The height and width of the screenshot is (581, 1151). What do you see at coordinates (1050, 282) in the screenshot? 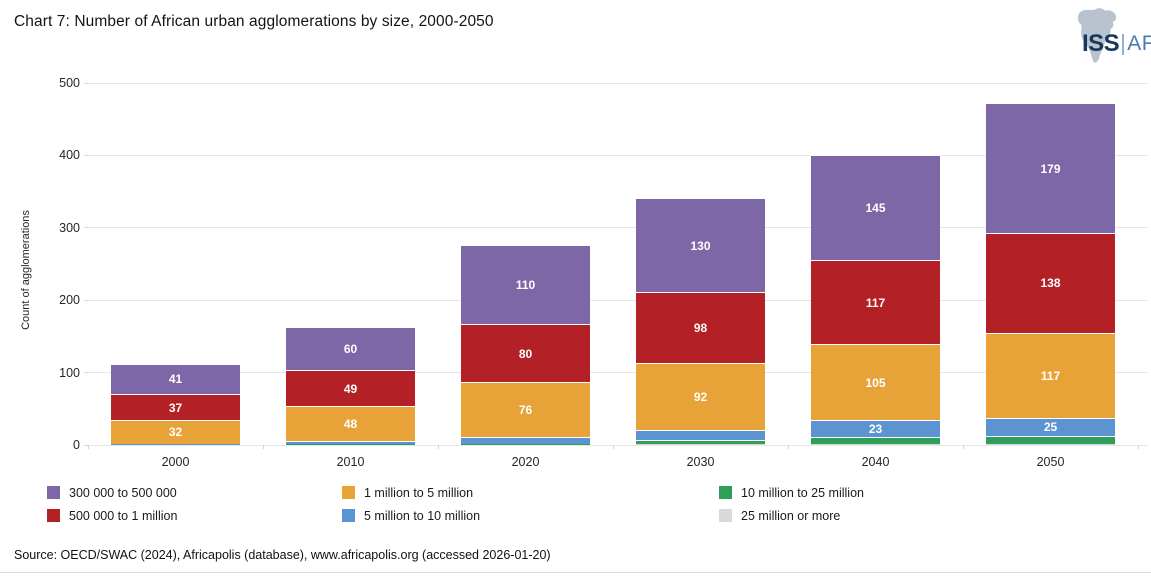
I see `bar-segment: 138` at bounding box center [1050, 282].